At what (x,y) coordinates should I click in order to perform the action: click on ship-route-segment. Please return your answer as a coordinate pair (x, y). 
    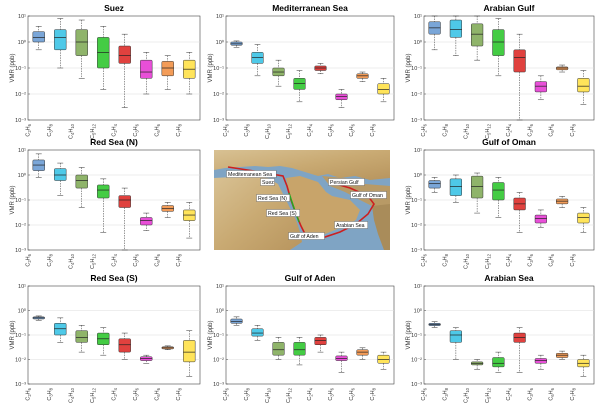
    Looking at the image, I should click on (294, 207).